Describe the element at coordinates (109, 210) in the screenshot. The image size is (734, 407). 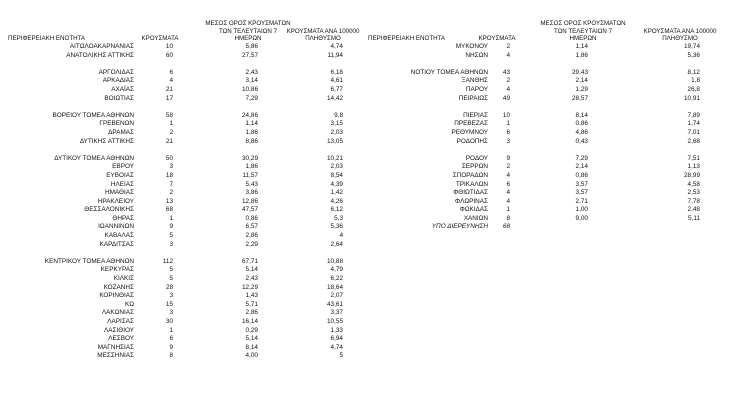
I see `region-name: ΘΕΣΣΑΛΟΝΙΚΗΣ` at that location.